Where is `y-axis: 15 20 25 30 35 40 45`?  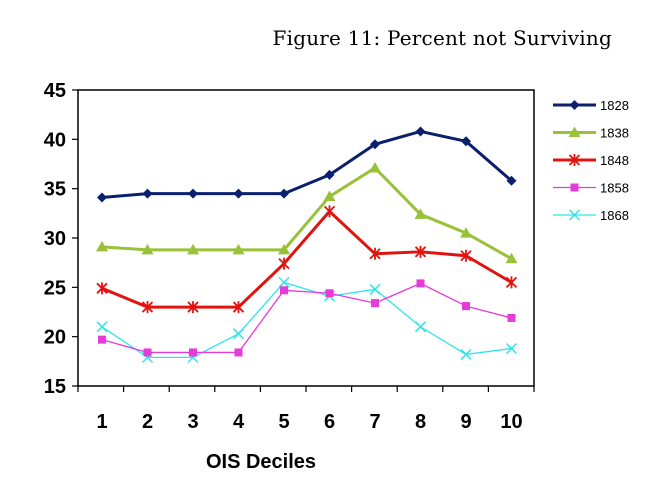
y-axis: 15 20 25 30 35 40 45 is located at coordinates (61, 239).